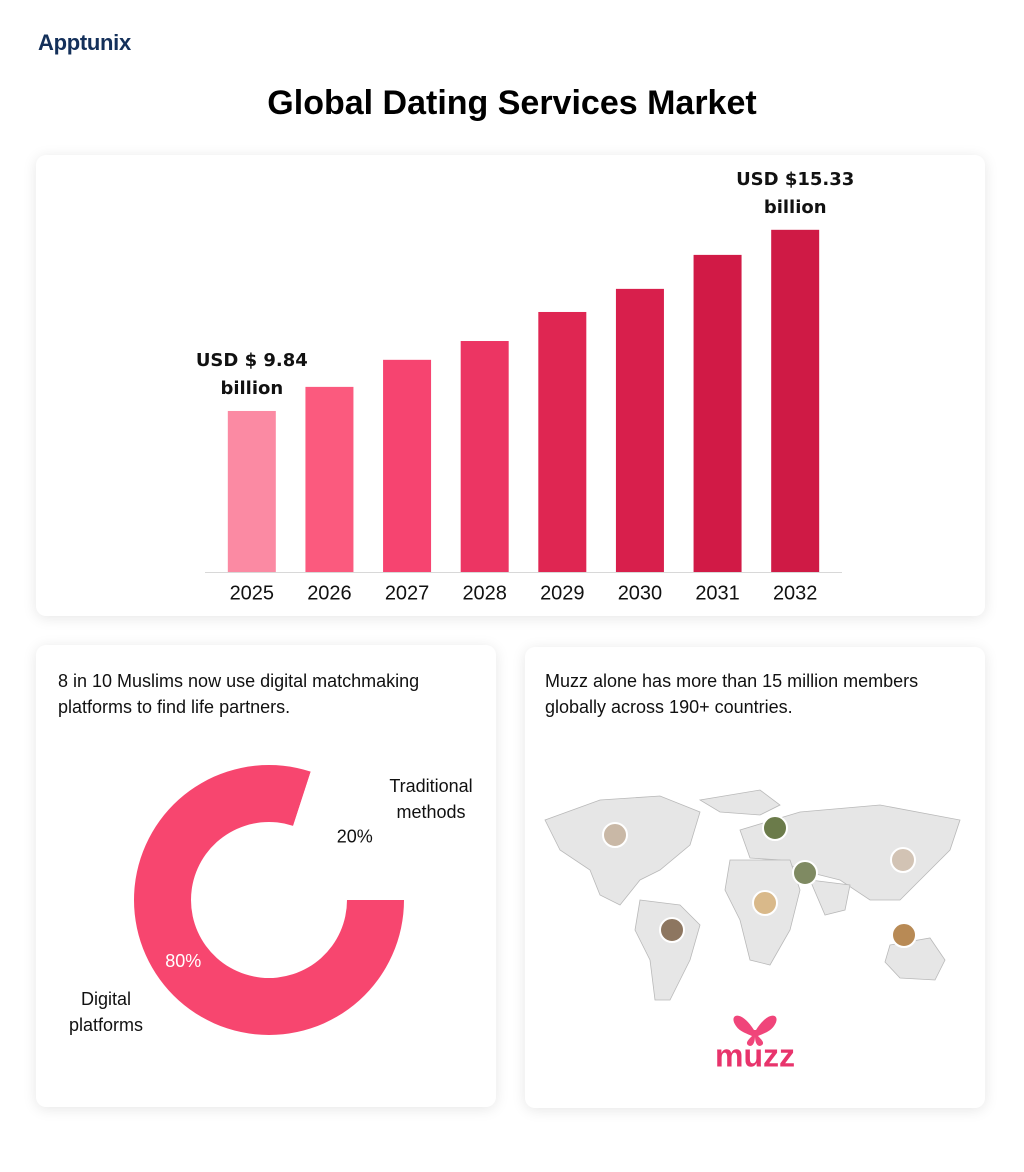  What do you see at coordinates (759, 881) in the screenshot?
I see `member-avatars` at bounding box center [759, 881].